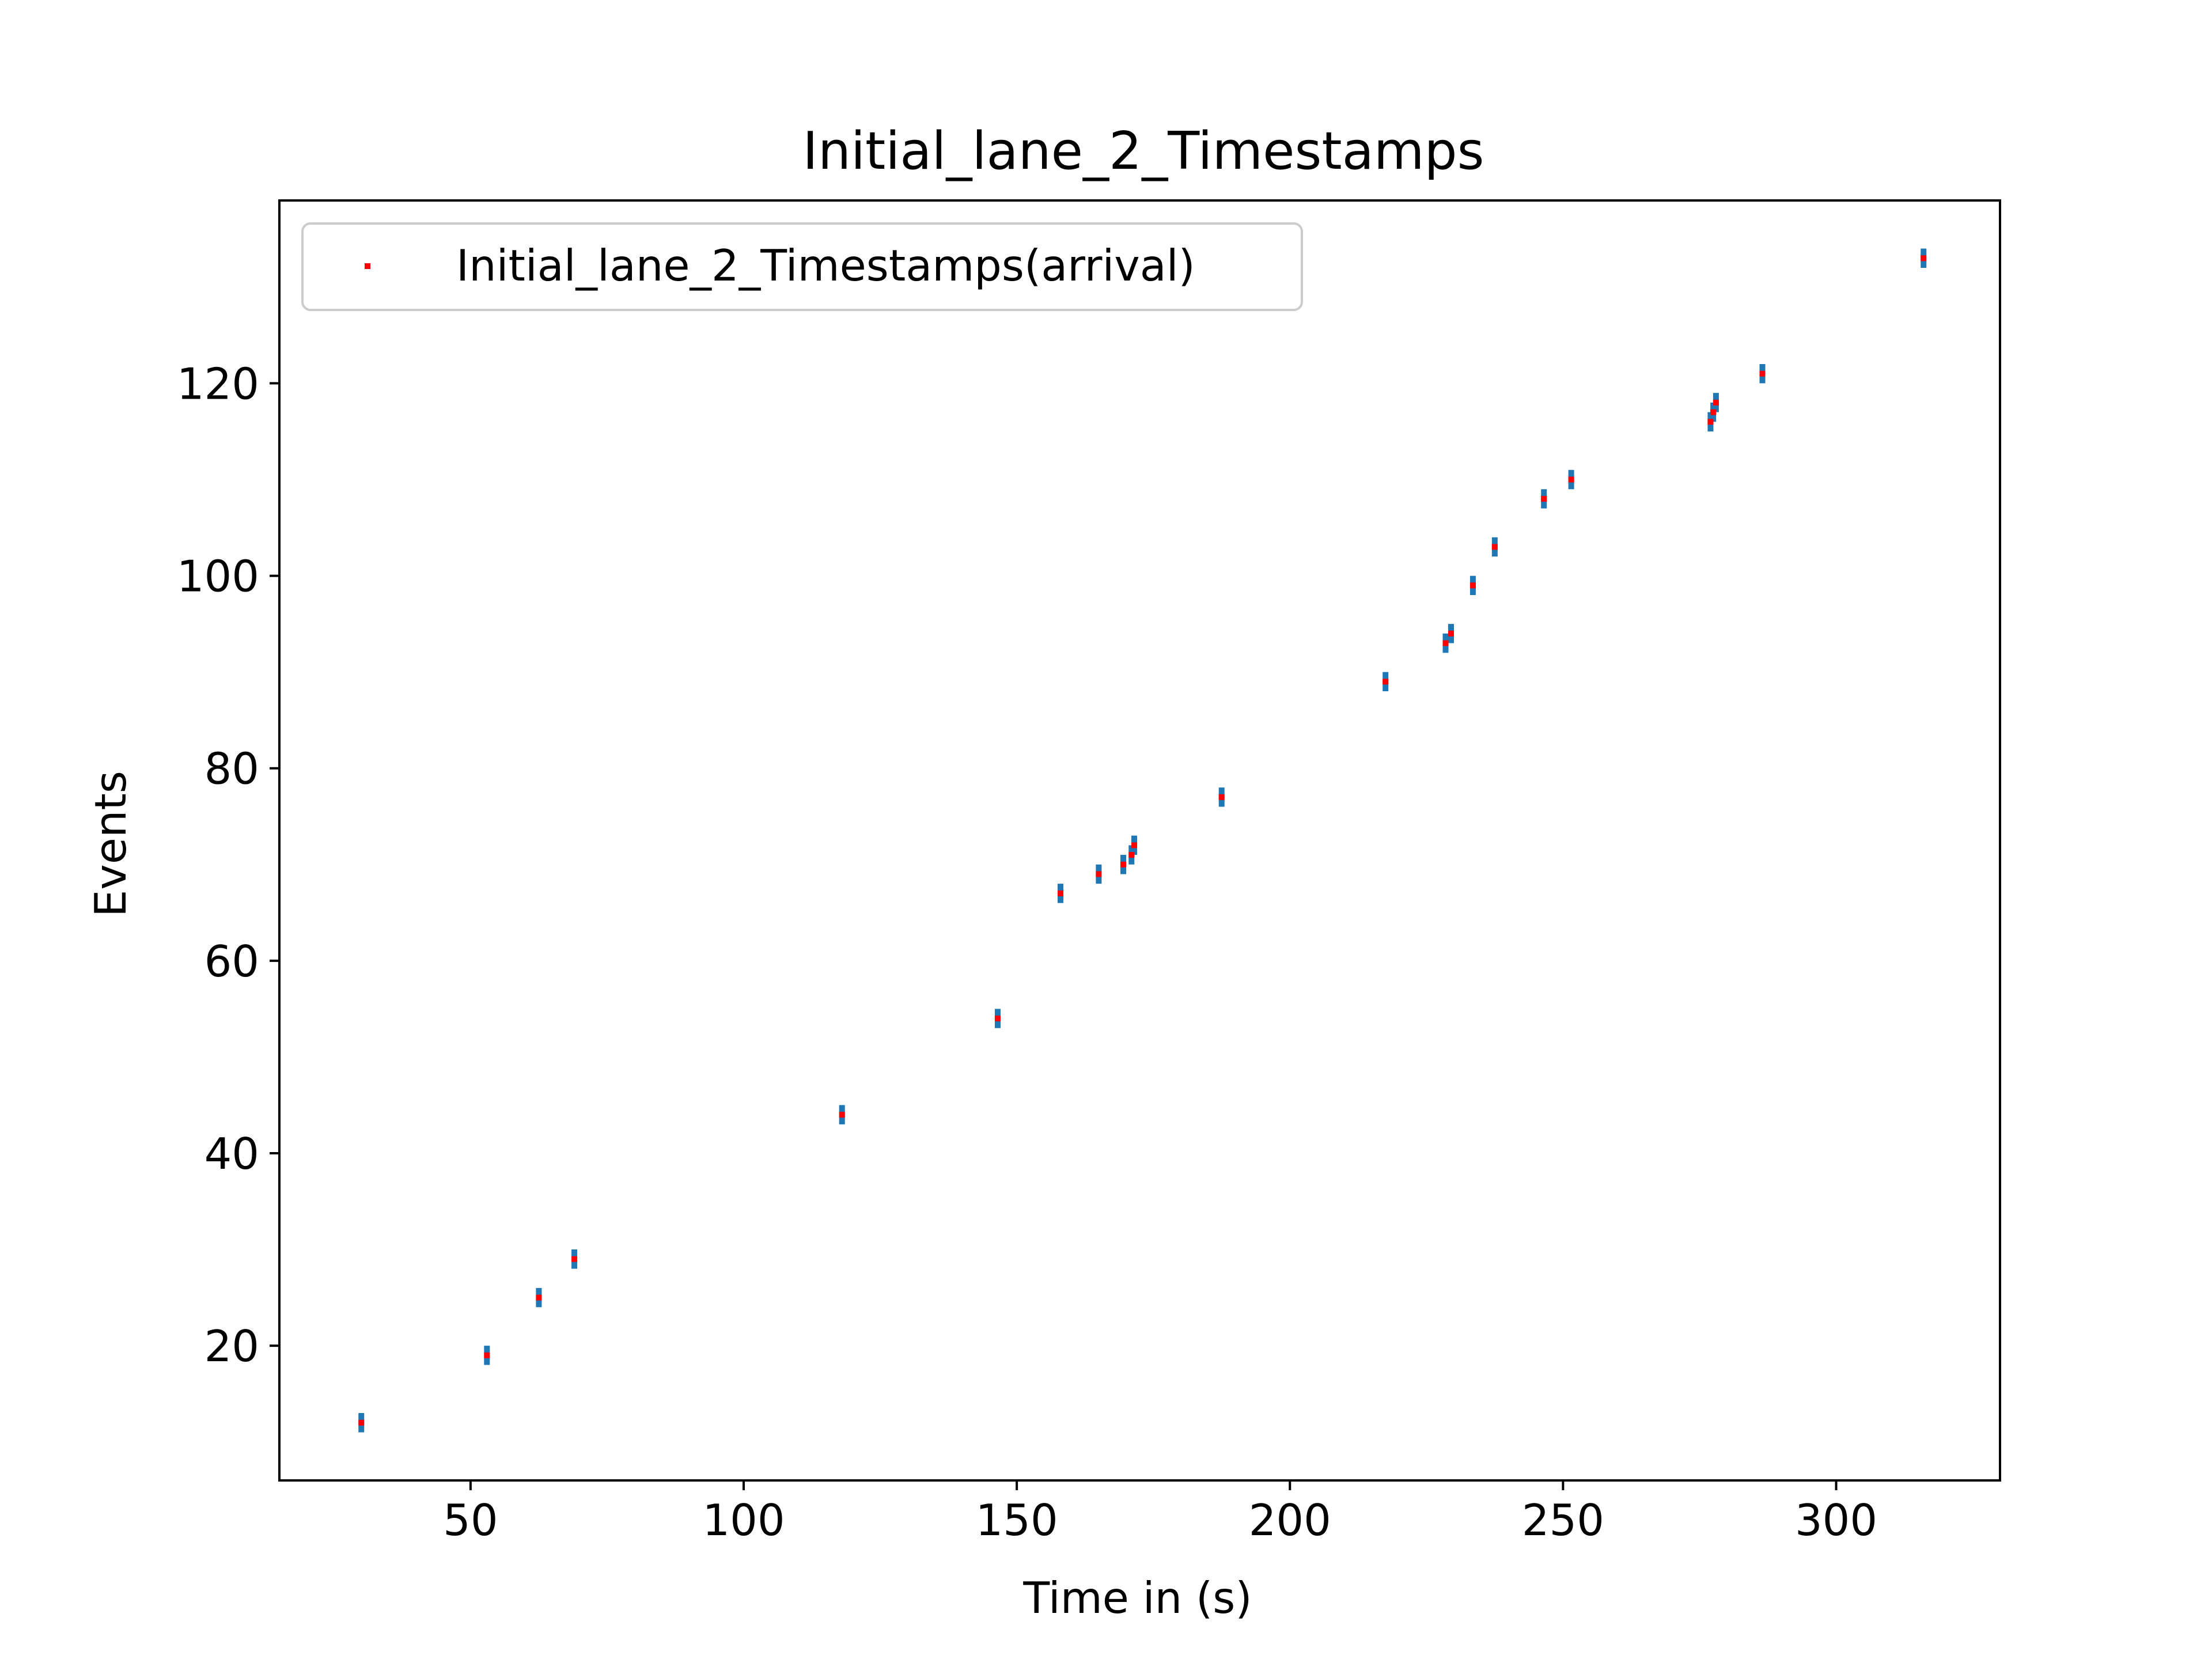 This screenshot has width=2212, height=1659. What do you see at coordinates (1160, 1513) in the screenshot?
I see `x-axis-ticks: 50 100 150 200 250 300` at bounding box center [1160, 1513].